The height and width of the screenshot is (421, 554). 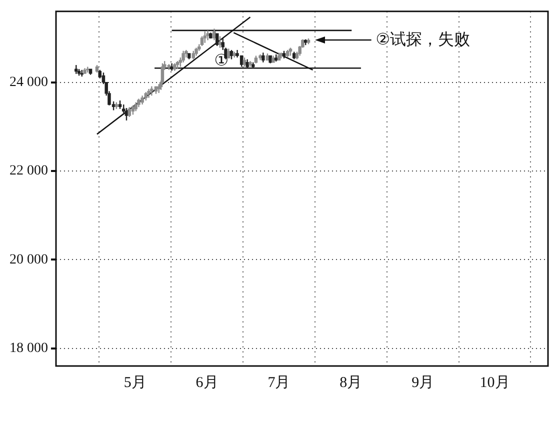 I want to click on x-tick-label: 8月, so click(x=351, y=382).